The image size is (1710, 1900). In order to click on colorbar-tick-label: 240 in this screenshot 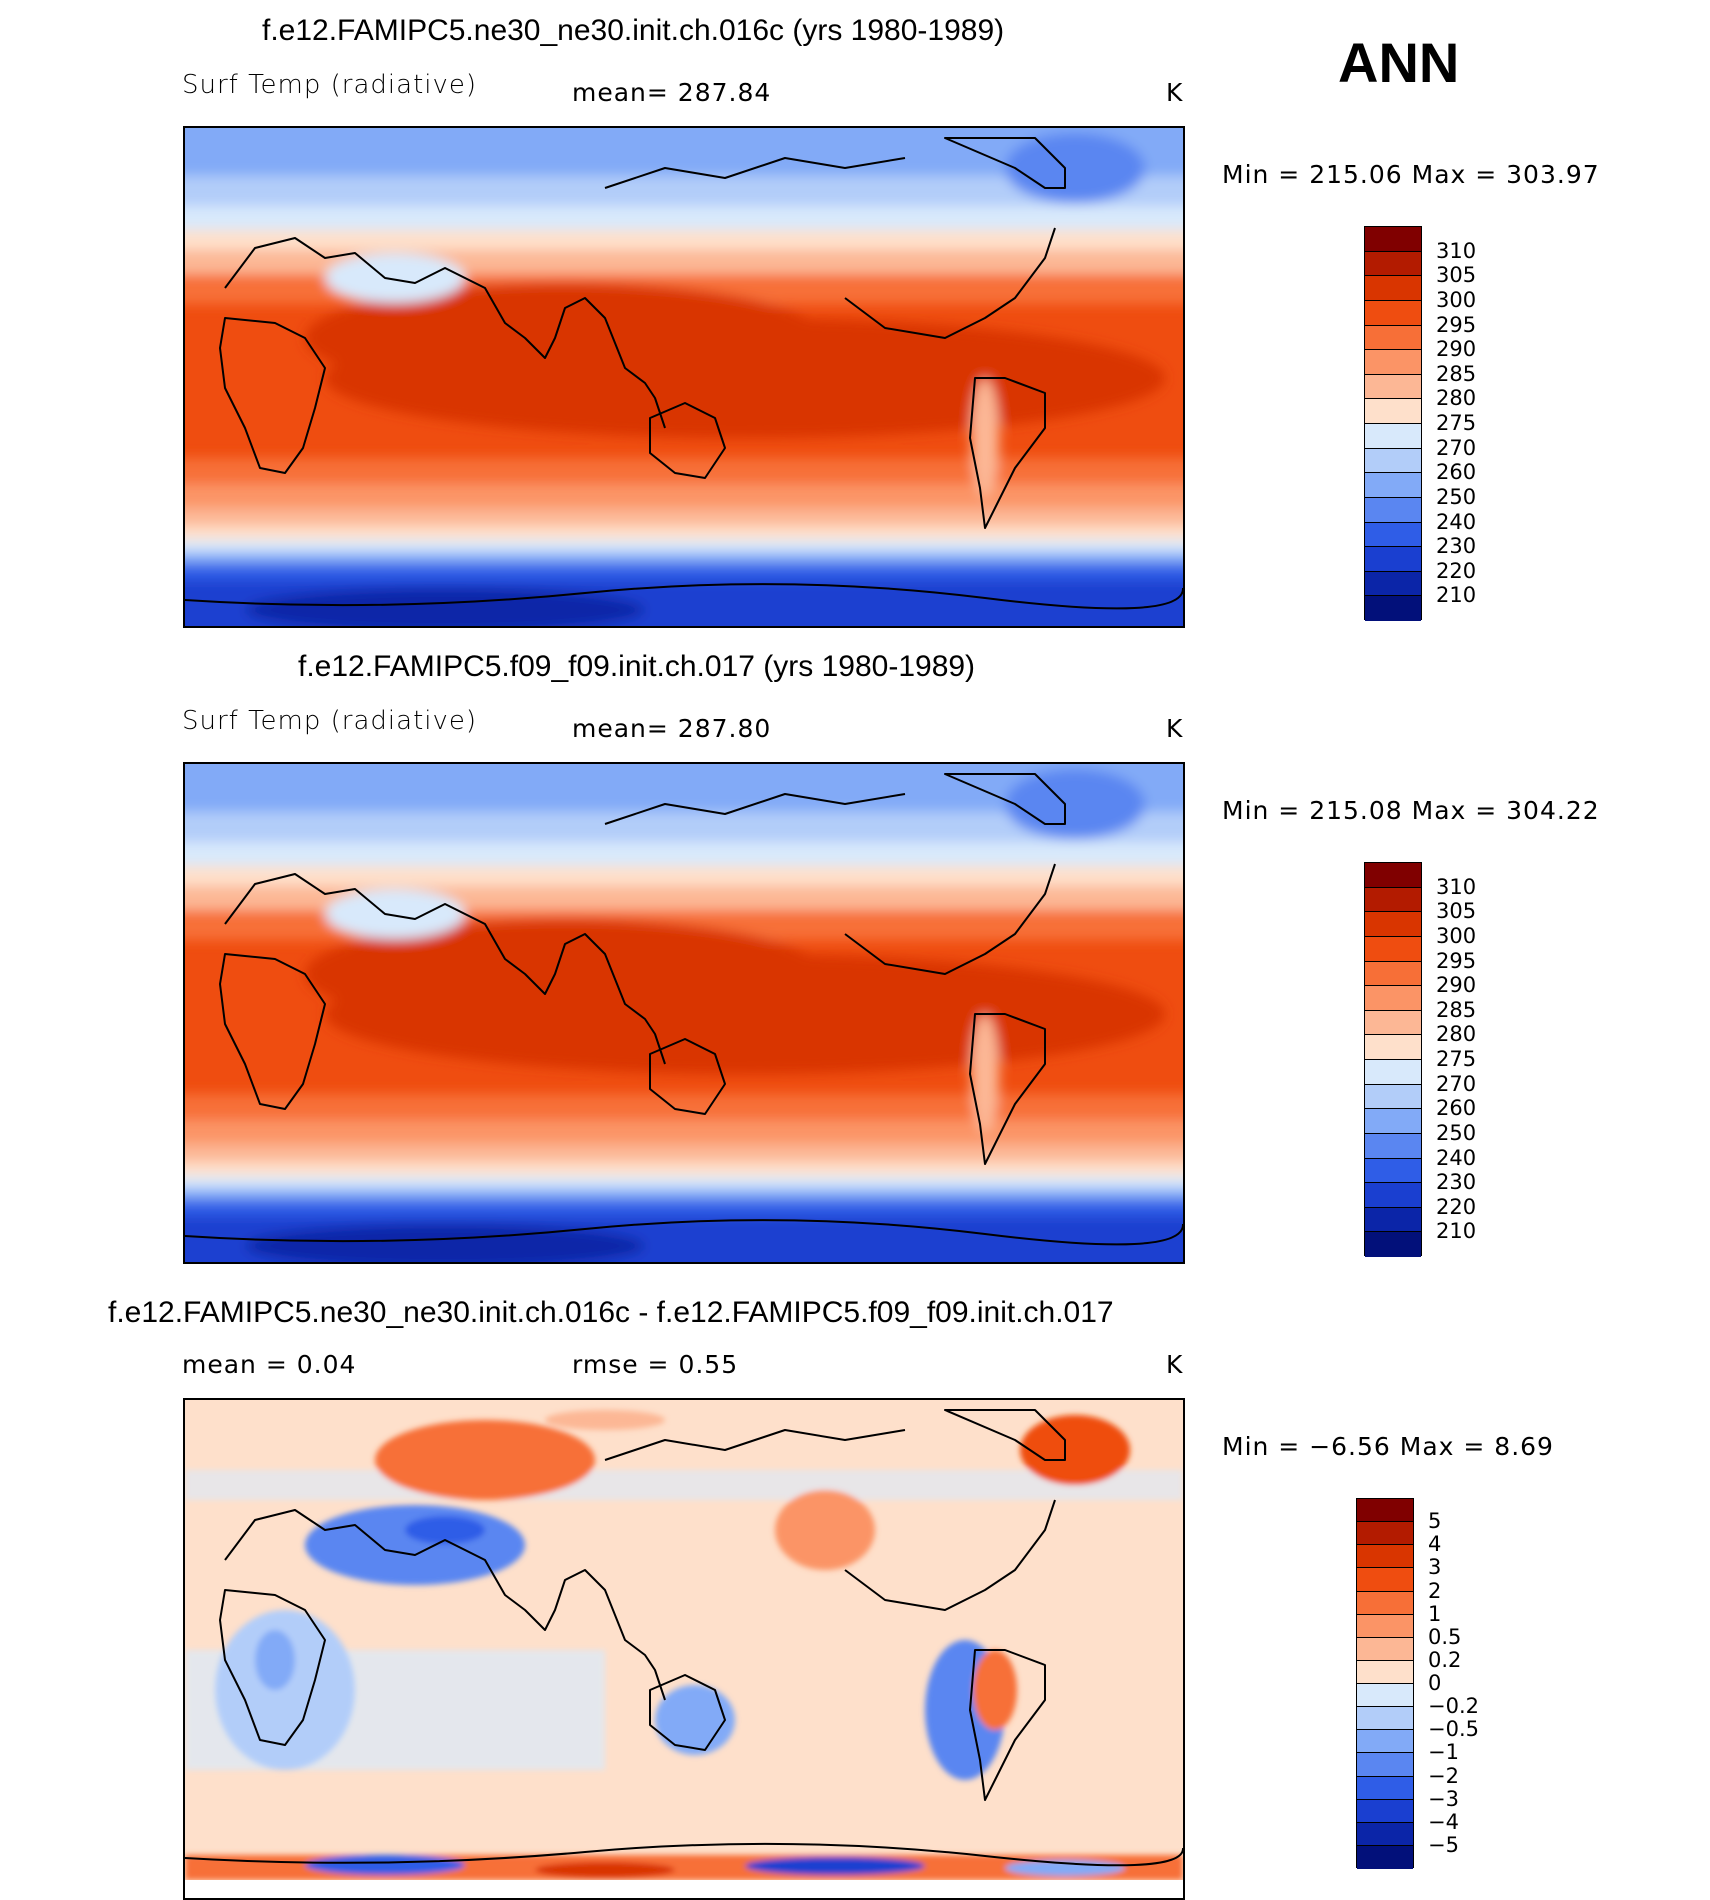, I will do `click(1456, 521)`.